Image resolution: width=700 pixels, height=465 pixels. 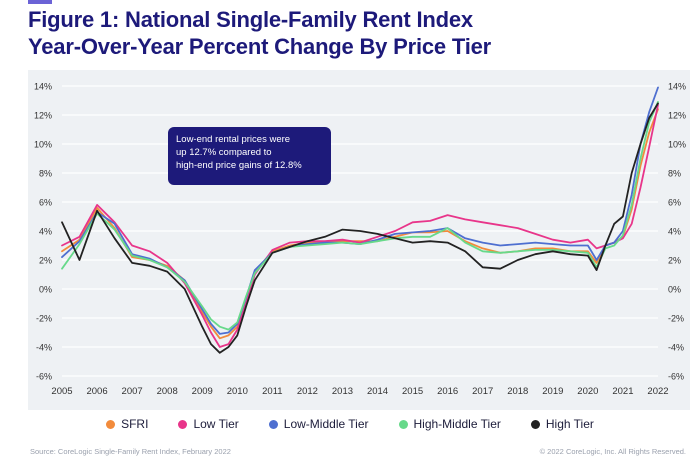 I want to click on annotation-line-3: high-end price gains of 12.8%, so click(x=239, y=165).